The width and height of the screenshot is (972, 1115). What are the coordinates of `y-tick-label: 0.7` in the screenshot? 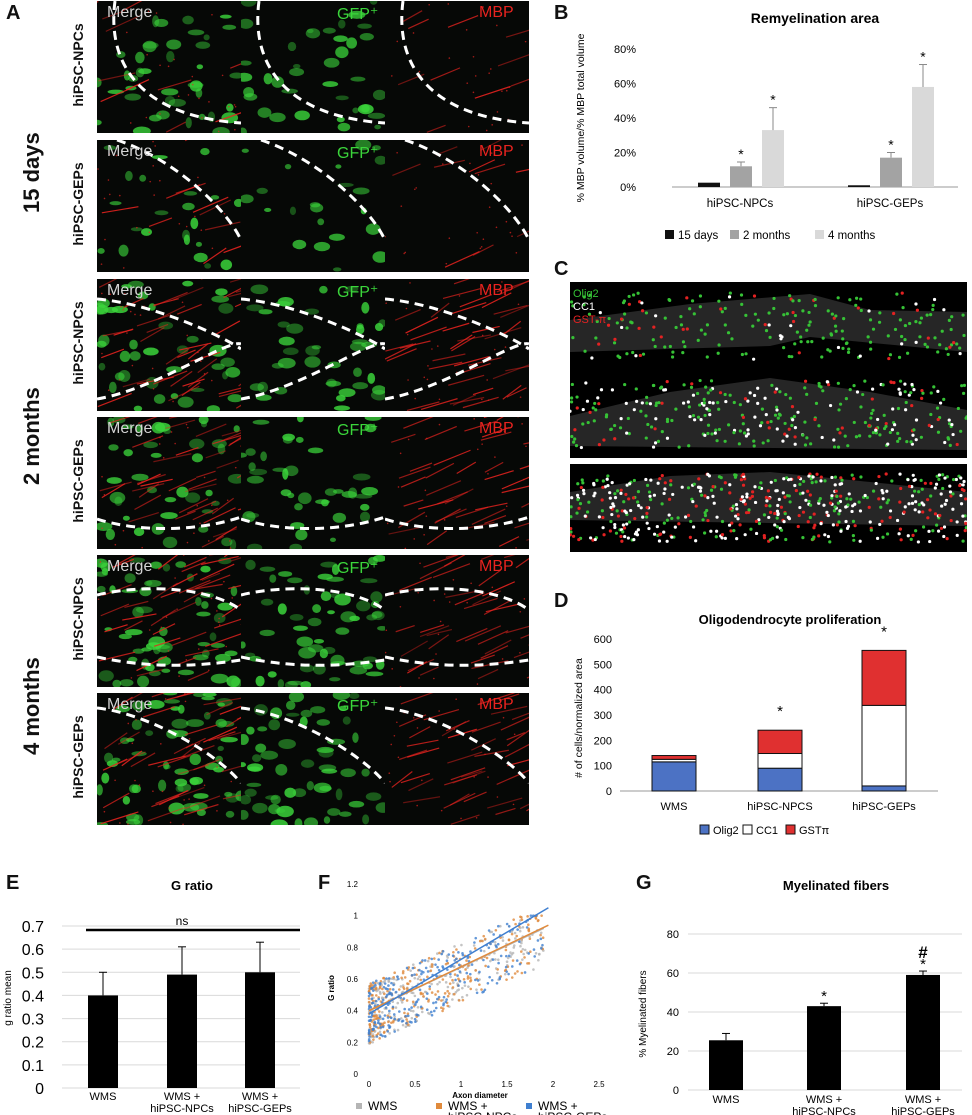 It's located at (33, 927).